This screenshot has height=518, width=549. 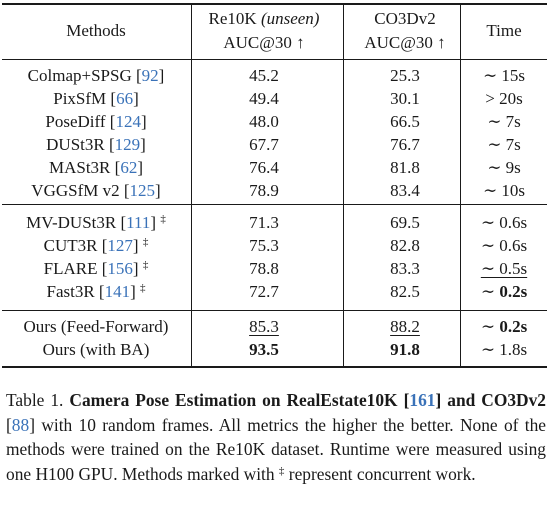 What do you see at coordinates (382, 473) in the screenshot?
I see `caption-tail: represent concurrent work.` at bounding box center [382, 473].